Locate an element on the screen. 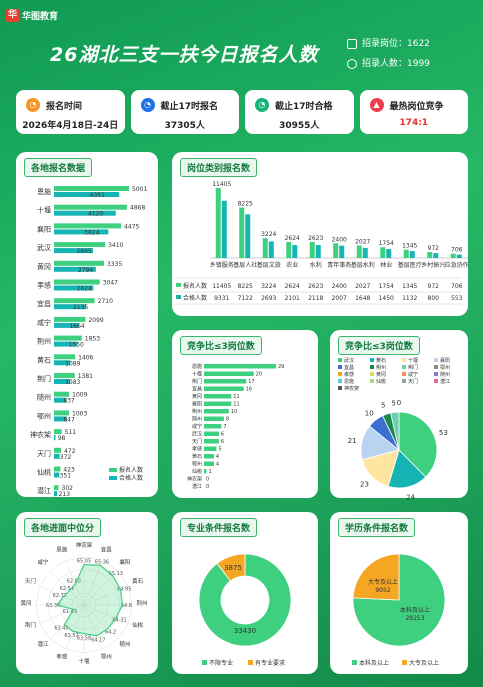 This screenshot has width=483, height=687. card-qualified: ◔ 截止17时合格 30955人 is located at coordinates (299, 112).